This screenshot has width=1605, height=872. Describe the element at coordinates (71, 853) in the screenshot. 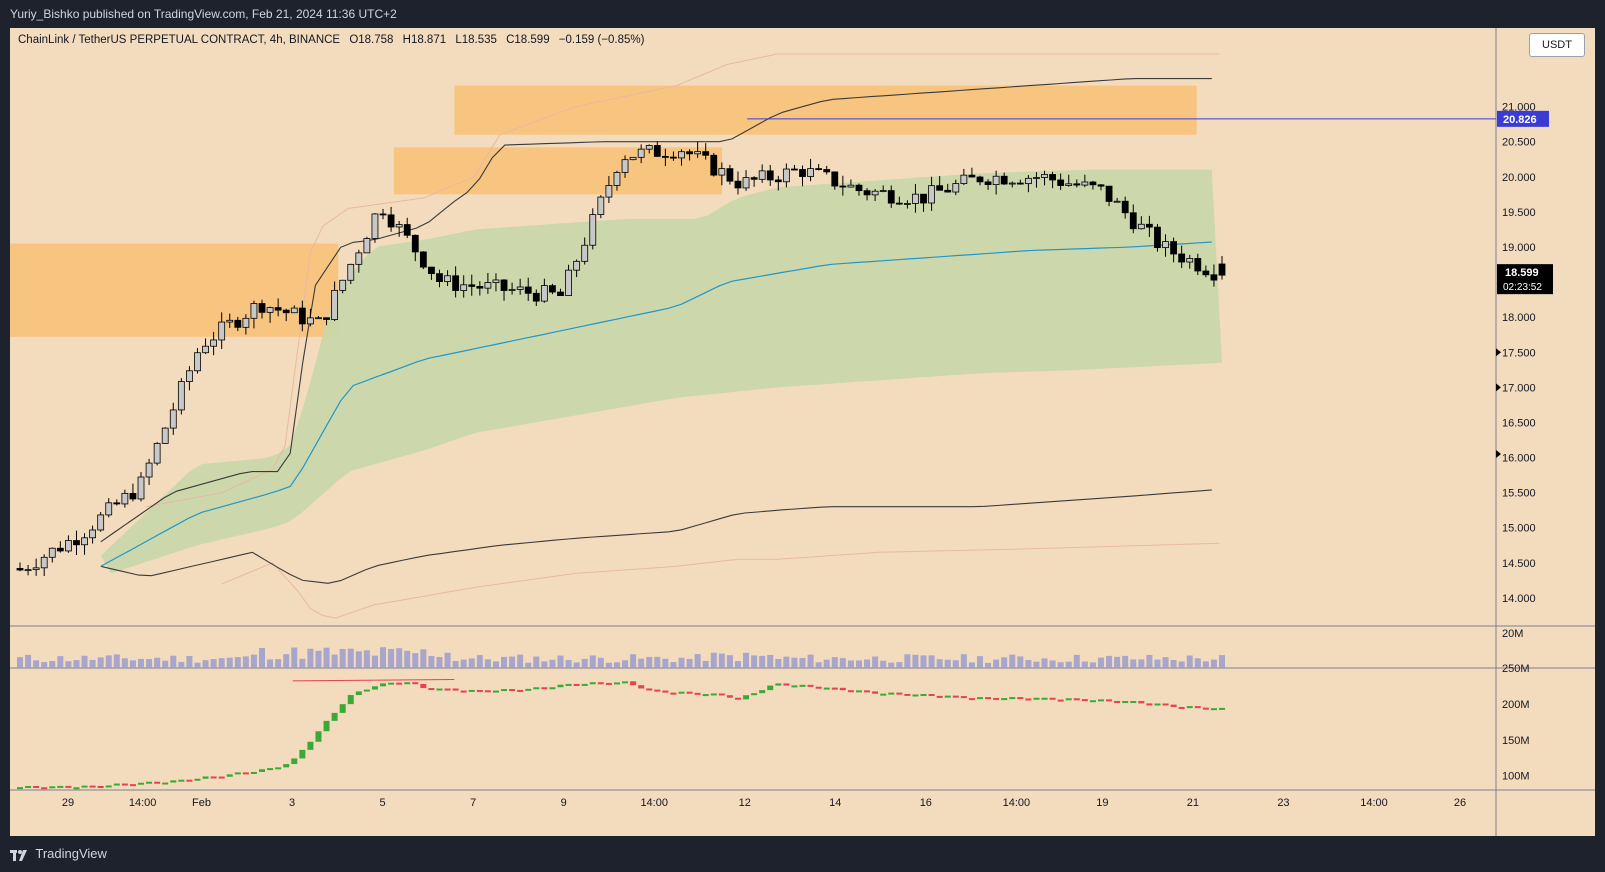

I see `brand-name: TradingView` at that location.